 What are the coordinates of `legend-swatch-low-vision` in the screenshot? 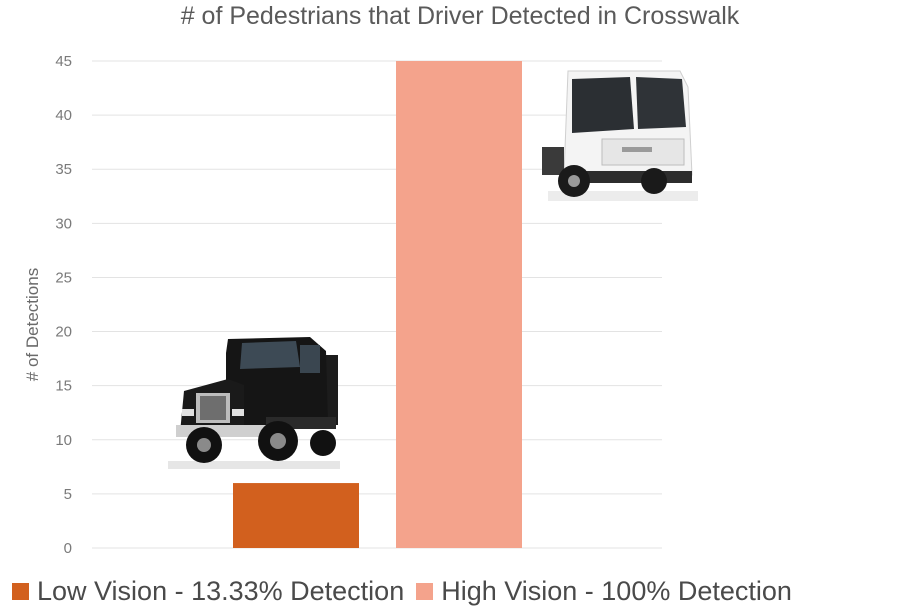 It's located at (20, 591).